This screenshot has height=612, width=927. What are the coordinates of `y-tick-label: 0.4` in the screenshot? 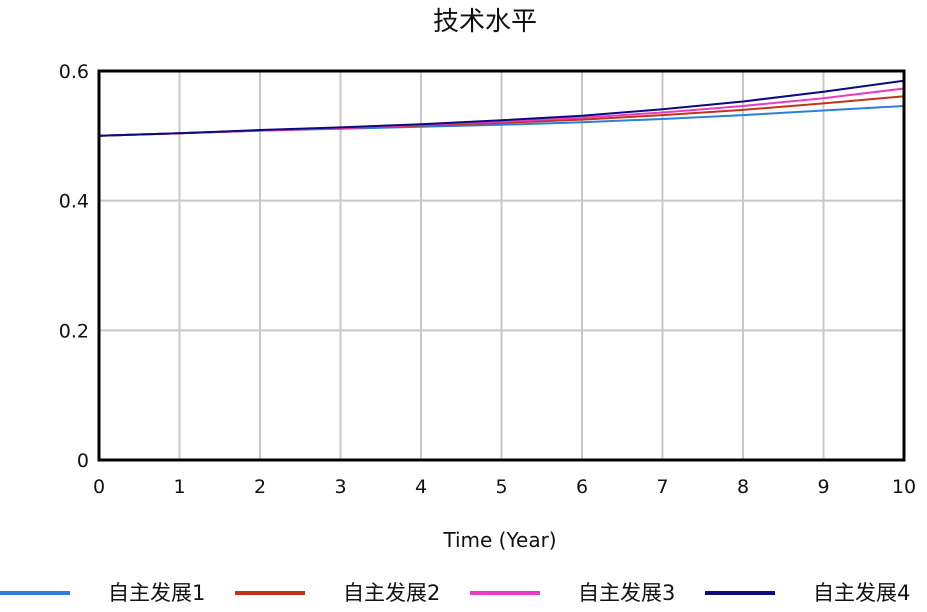 It's located at (74, 202).